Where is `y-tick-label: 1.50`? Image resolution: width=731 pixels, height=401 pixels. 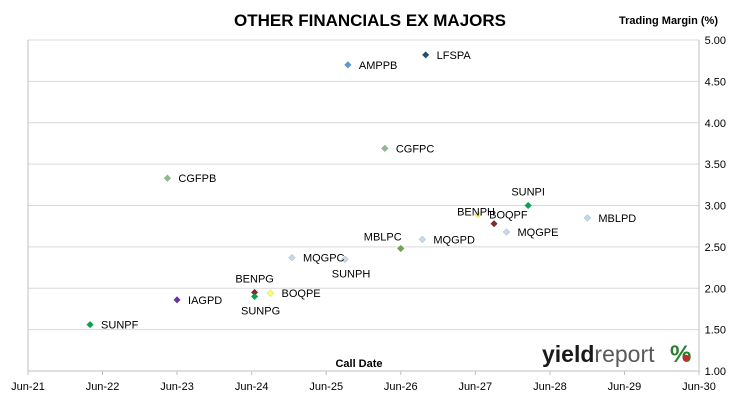
y-tick-label: 1.50 is located at coordinates (715, 331).